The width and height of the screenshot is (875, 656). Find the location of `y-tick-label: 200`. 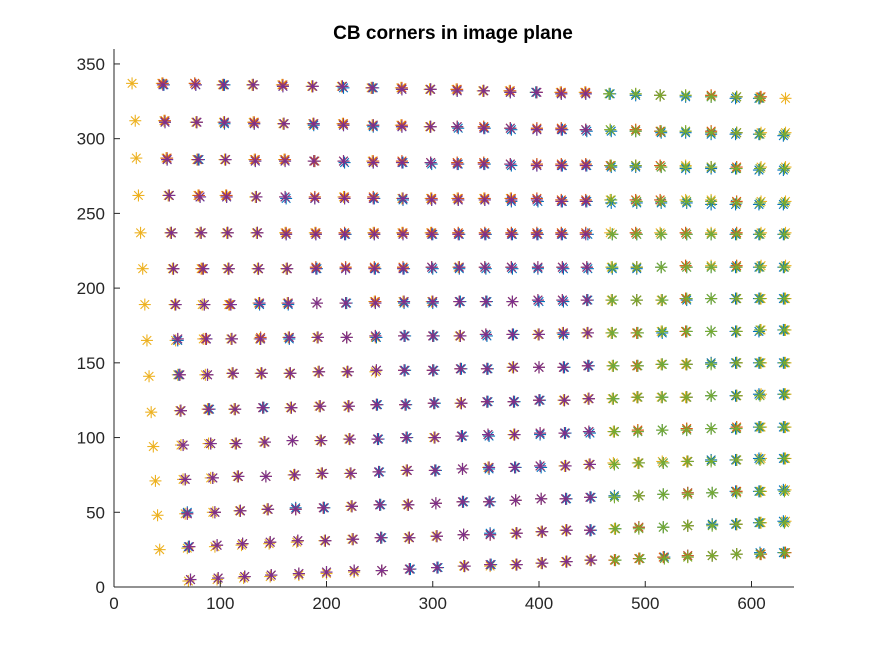

y-tick-label: 200 is located at coordinates (91, 288).